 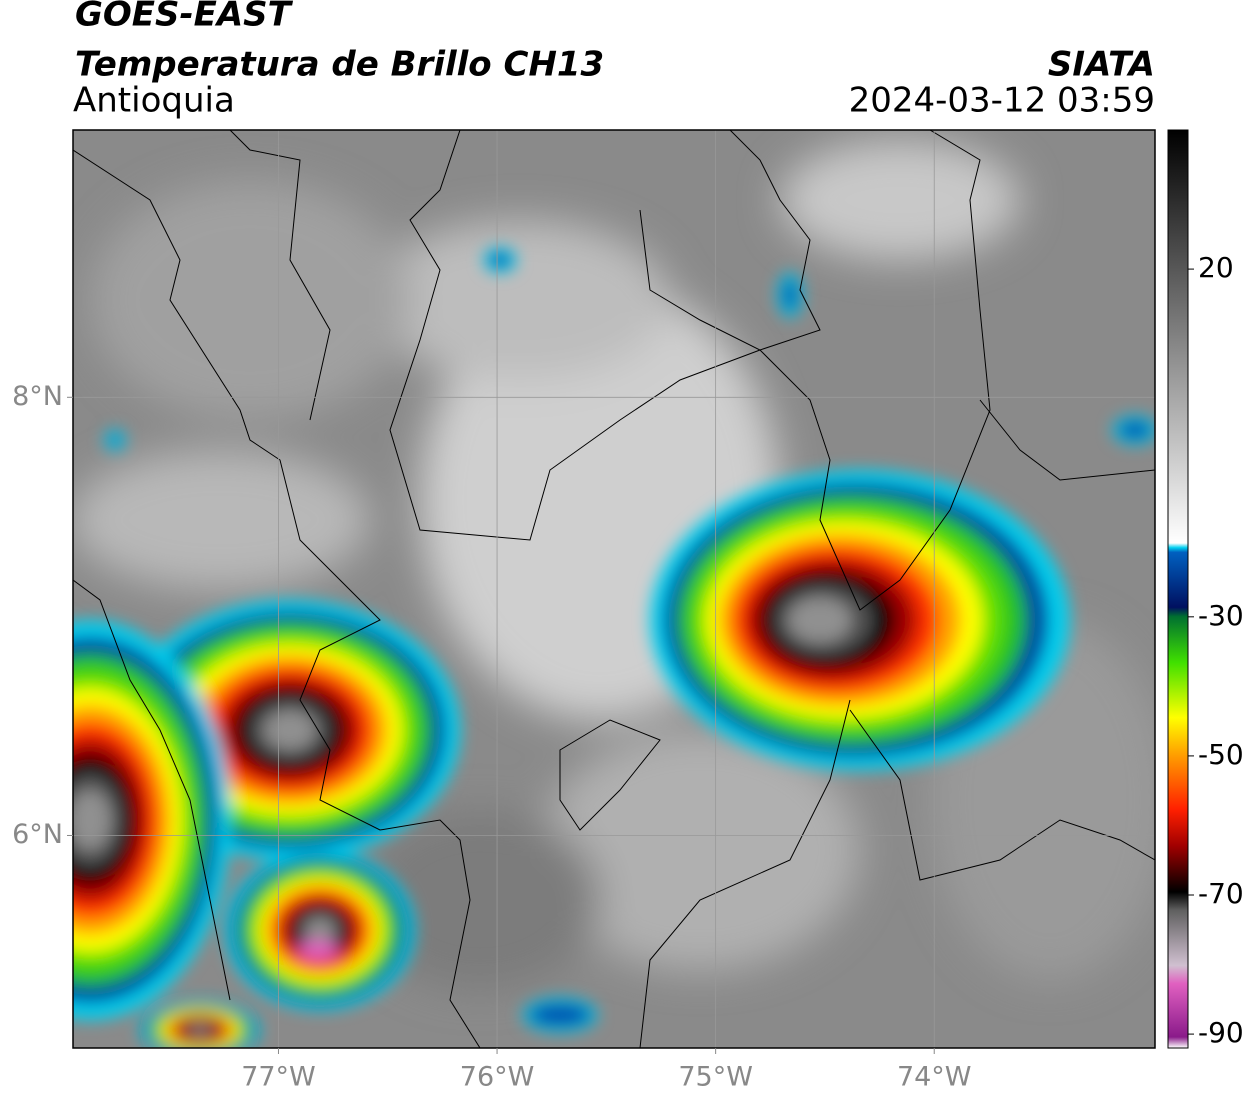 I want to click on colorbar-tick-label: -50, so click(x=1221, y=754).